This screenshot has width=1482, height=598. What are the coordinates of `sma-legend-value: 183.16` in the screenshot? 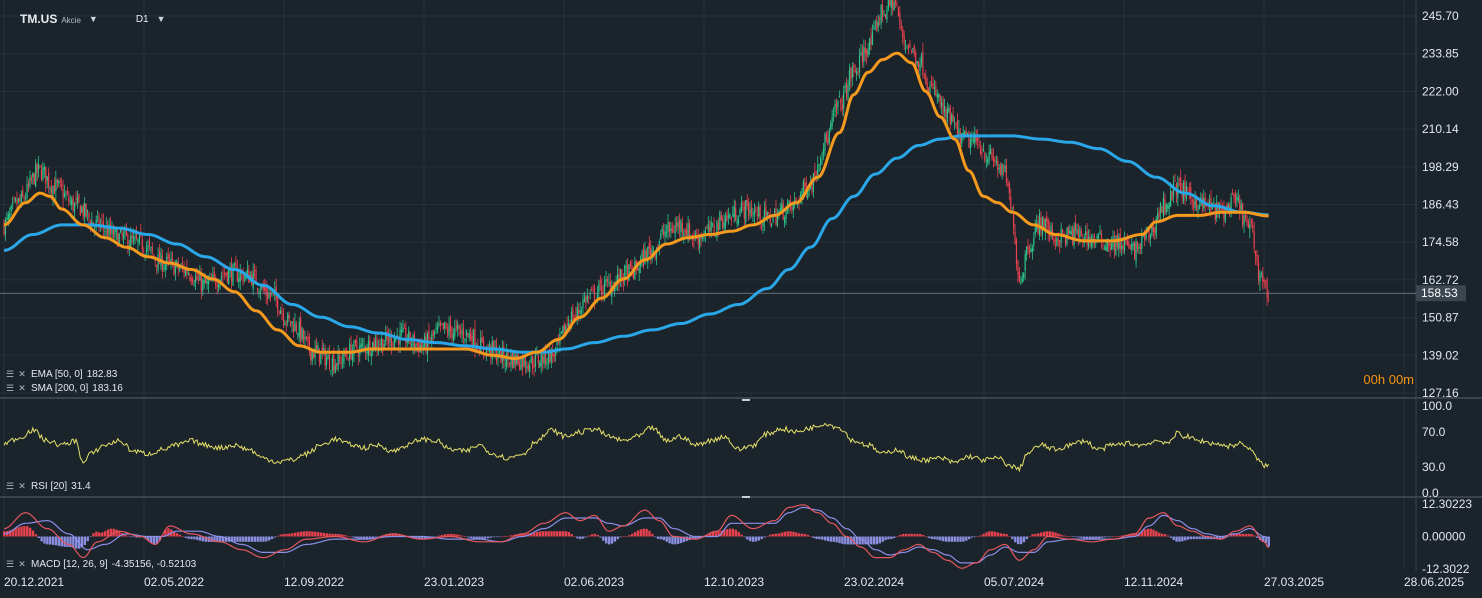 It's located at (107, 388).